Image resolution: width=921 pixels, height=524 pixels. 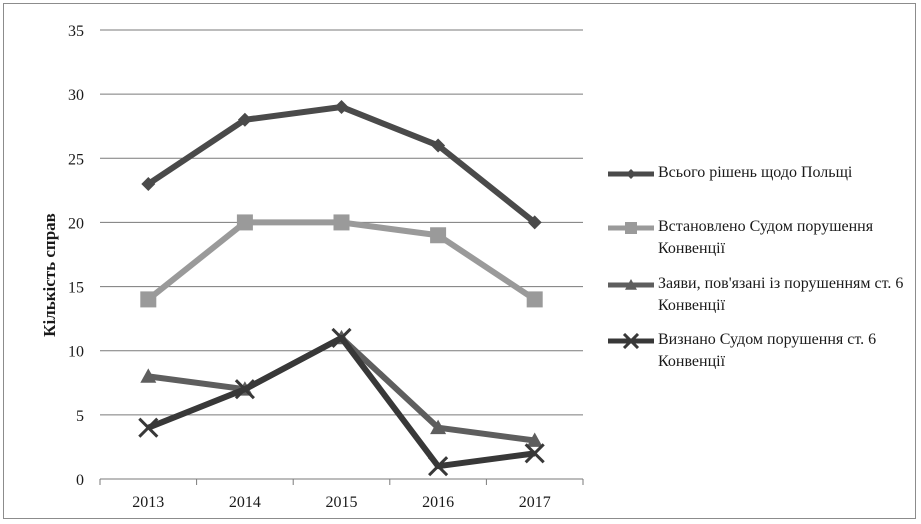 I want to click on legend-marker-total, so click(x=631, y=174).